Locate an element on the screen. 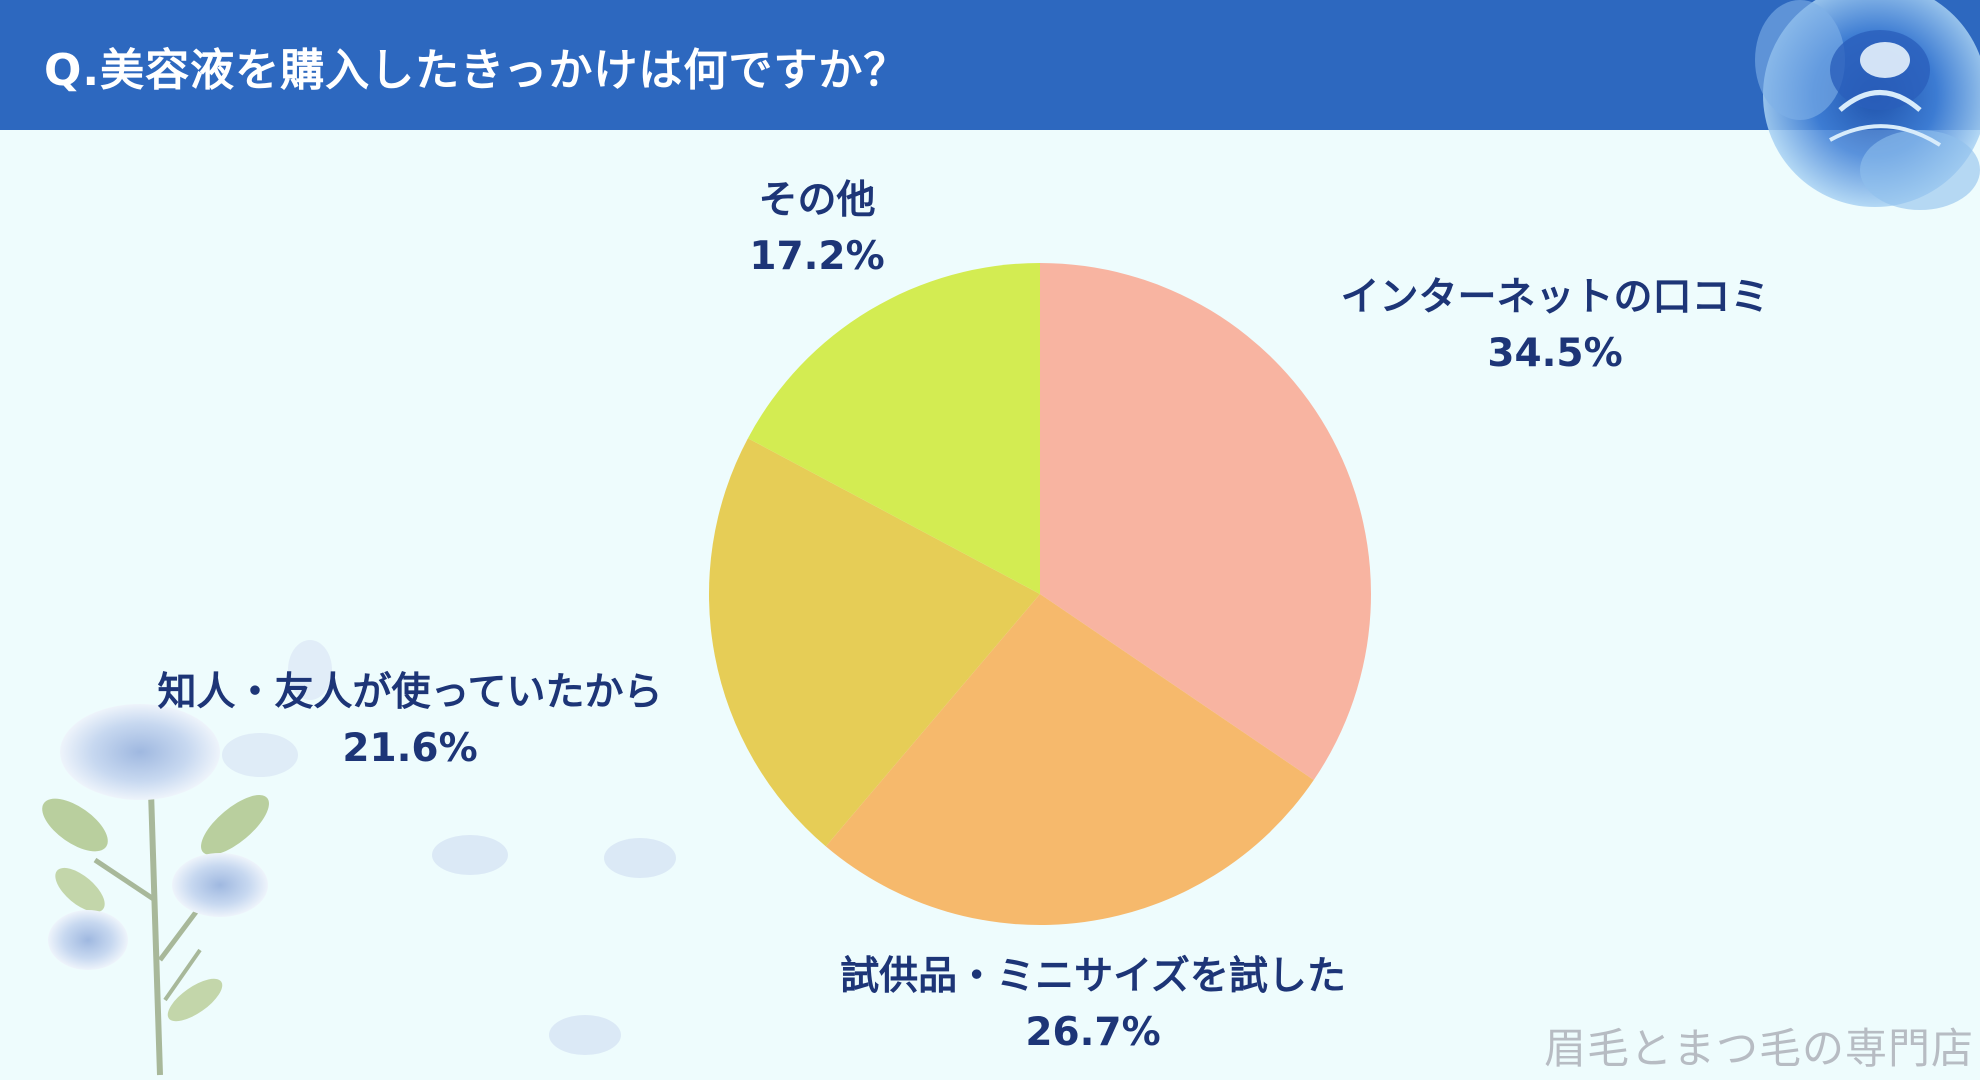  slice-sample-trial is located at coordinates (1069, 760).